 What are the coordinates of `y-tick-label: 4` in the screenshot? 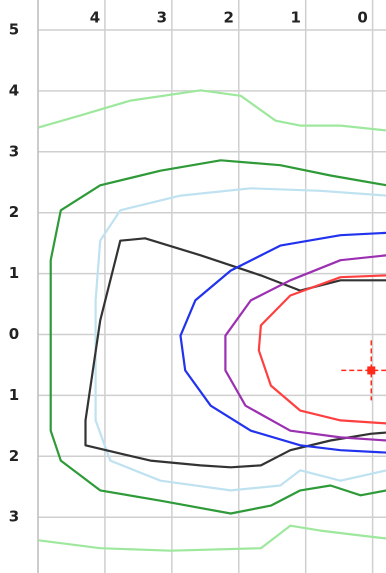 It's located at (14, 90).